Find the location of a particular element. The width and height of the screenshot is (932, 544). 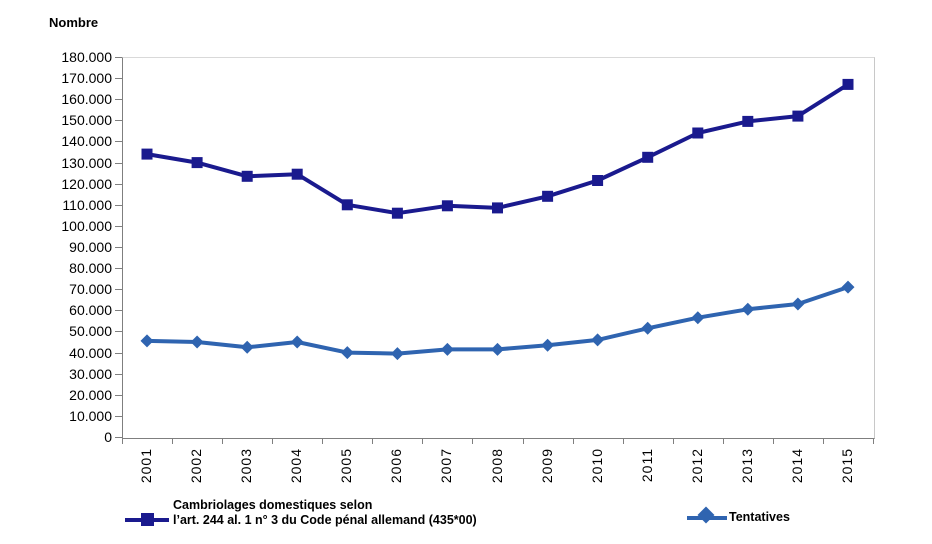

y-axis-tick-label: 50.000 is located at coordinates (90, 331).